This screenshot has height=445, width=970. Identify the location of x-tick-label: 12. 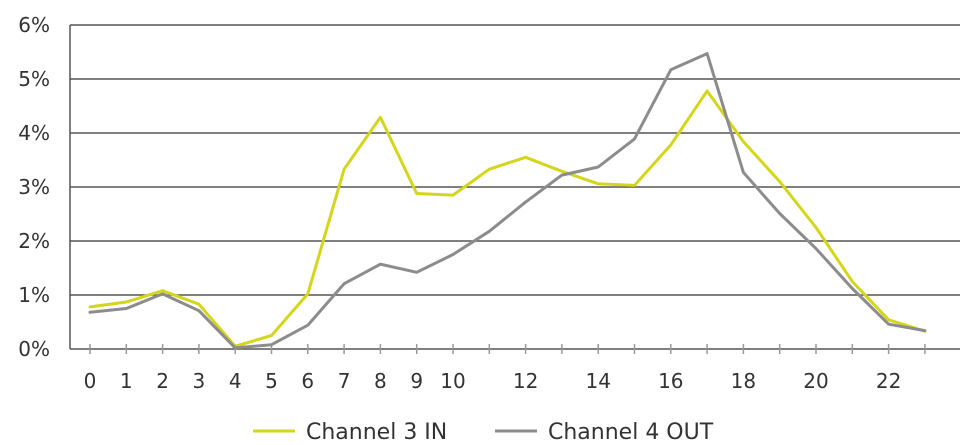
(525, 381).